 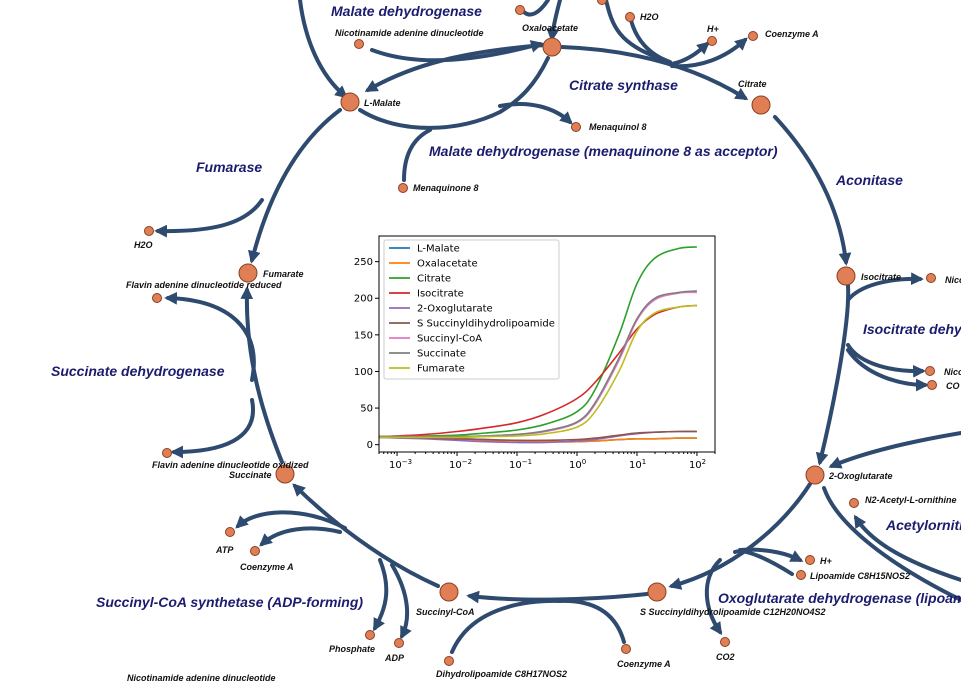 What do you see at coordinates (931, 278) in the screenshot?
I see `node-nic-r1` at bounding box center [931, 278].